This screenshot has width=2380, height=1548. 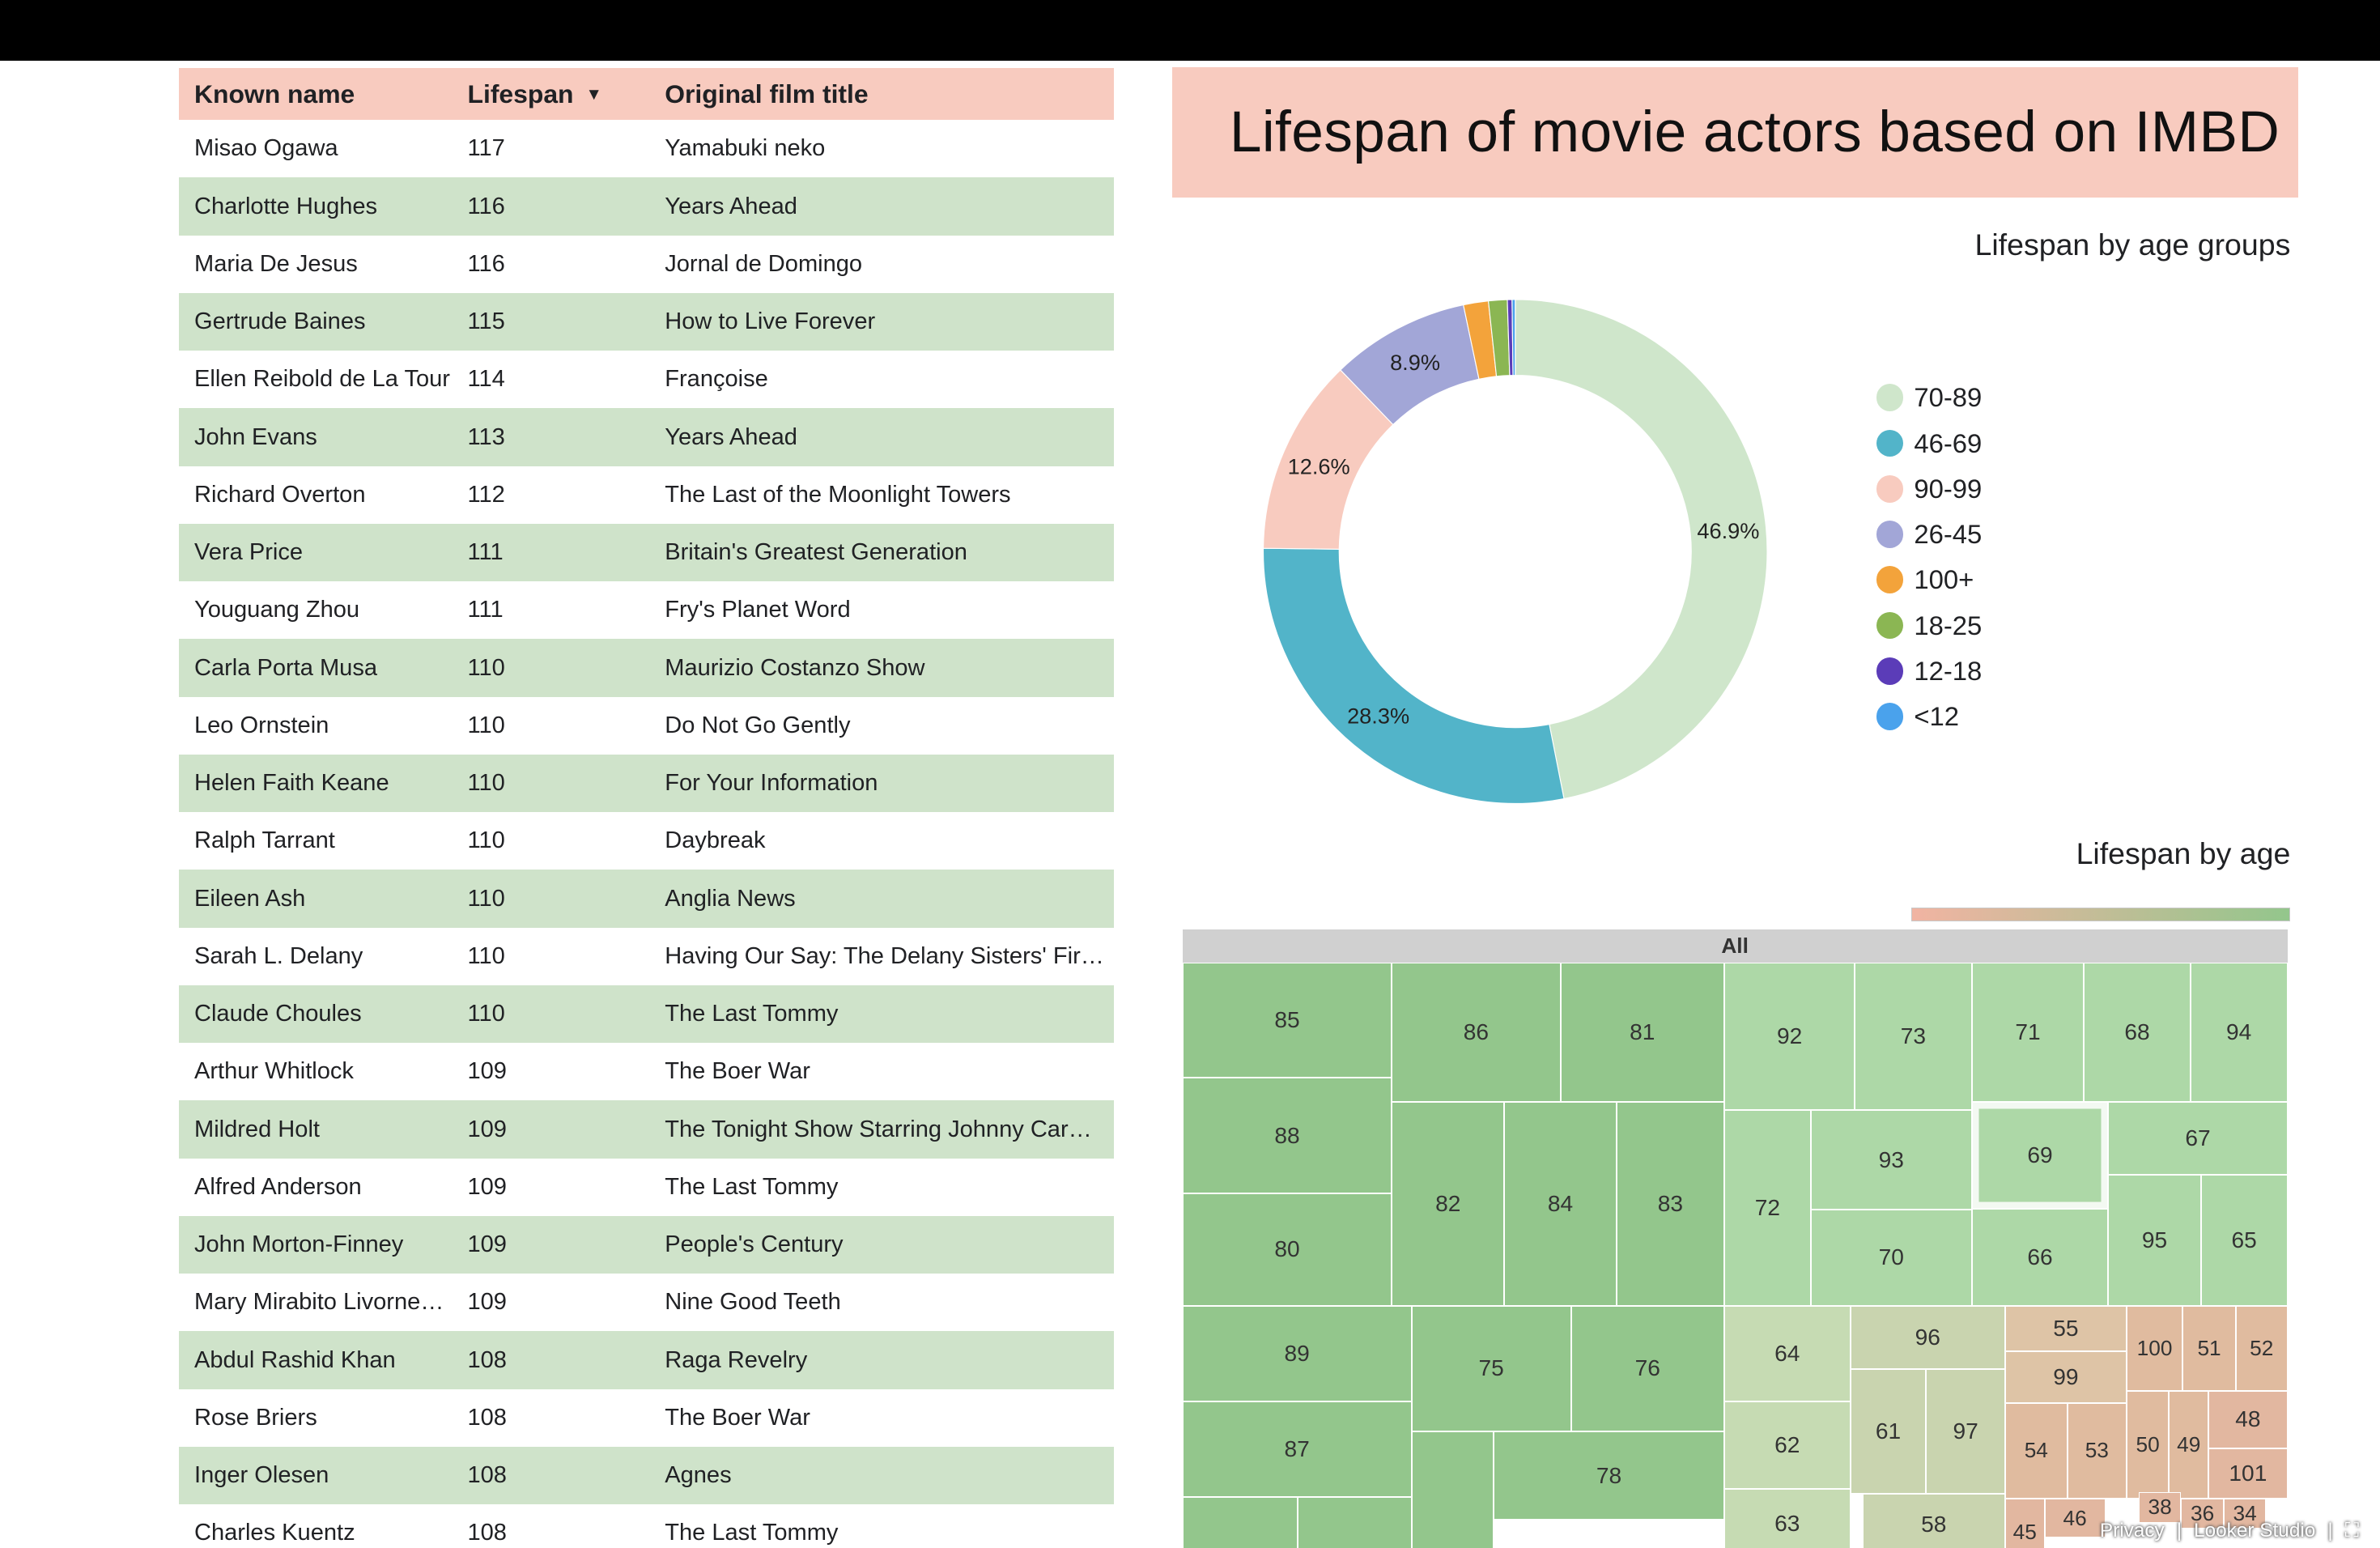 I want to click on table-row: Misao Ogawa 117 Yamabuki neko, so click(x=647, y=149).